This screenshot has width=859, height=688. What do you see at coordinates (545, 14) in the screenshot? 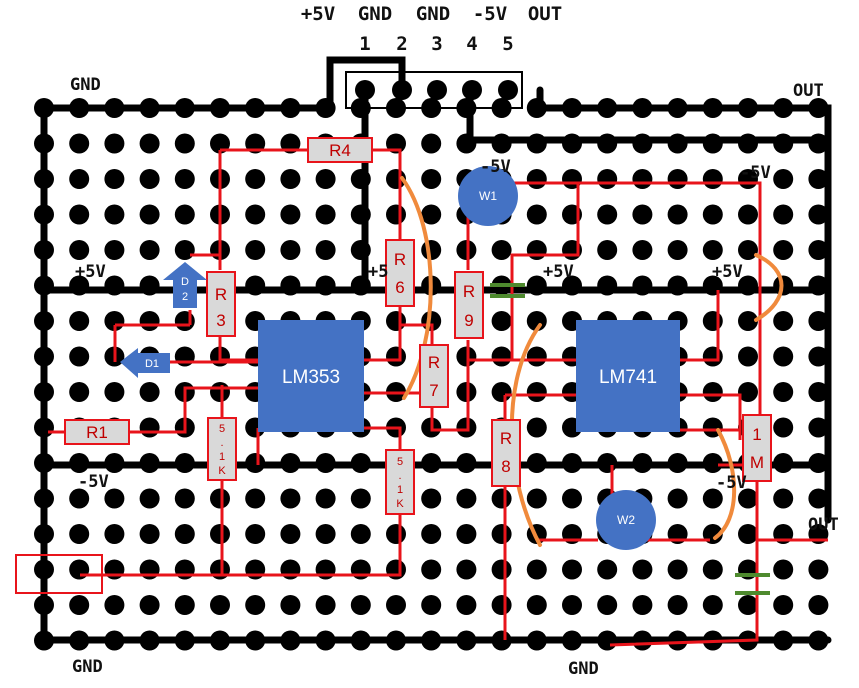
I see `pin5-name: OUT` at bounding box center [545, 14].